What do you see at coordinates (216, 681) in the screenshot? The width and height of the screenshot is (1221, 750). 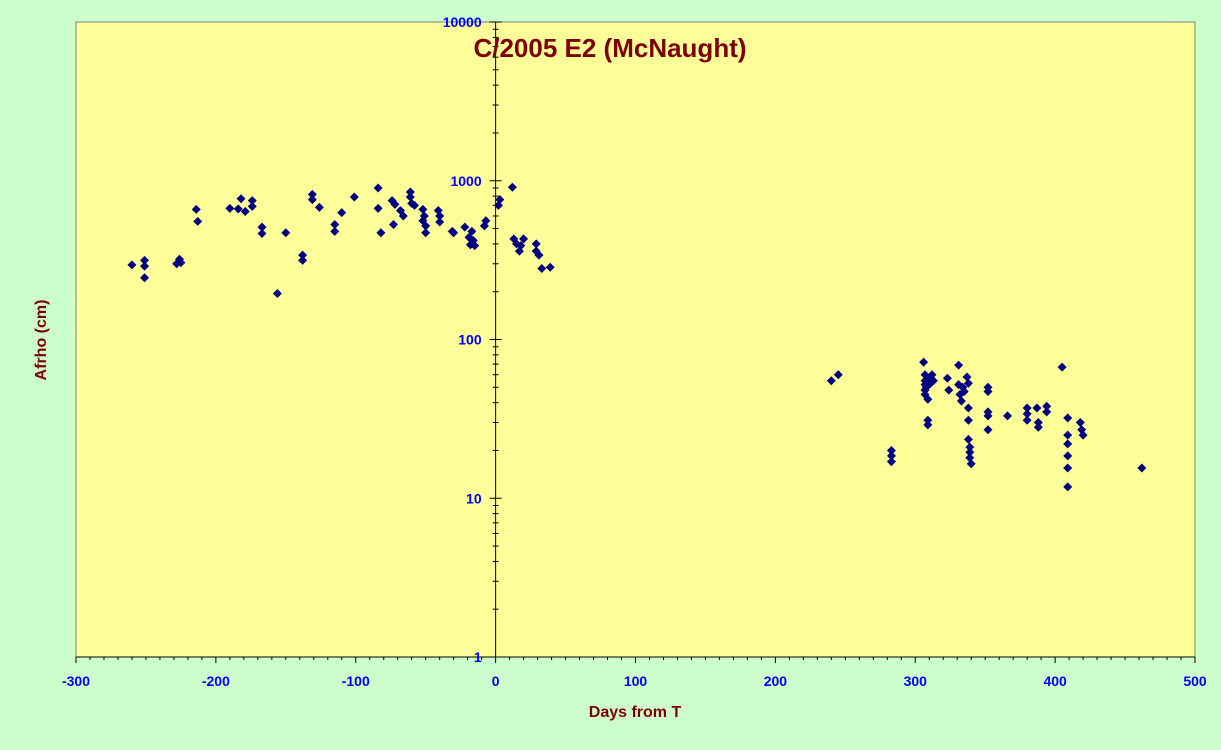 I see `x-tick-label: -200` at bounding box center [216, 681].